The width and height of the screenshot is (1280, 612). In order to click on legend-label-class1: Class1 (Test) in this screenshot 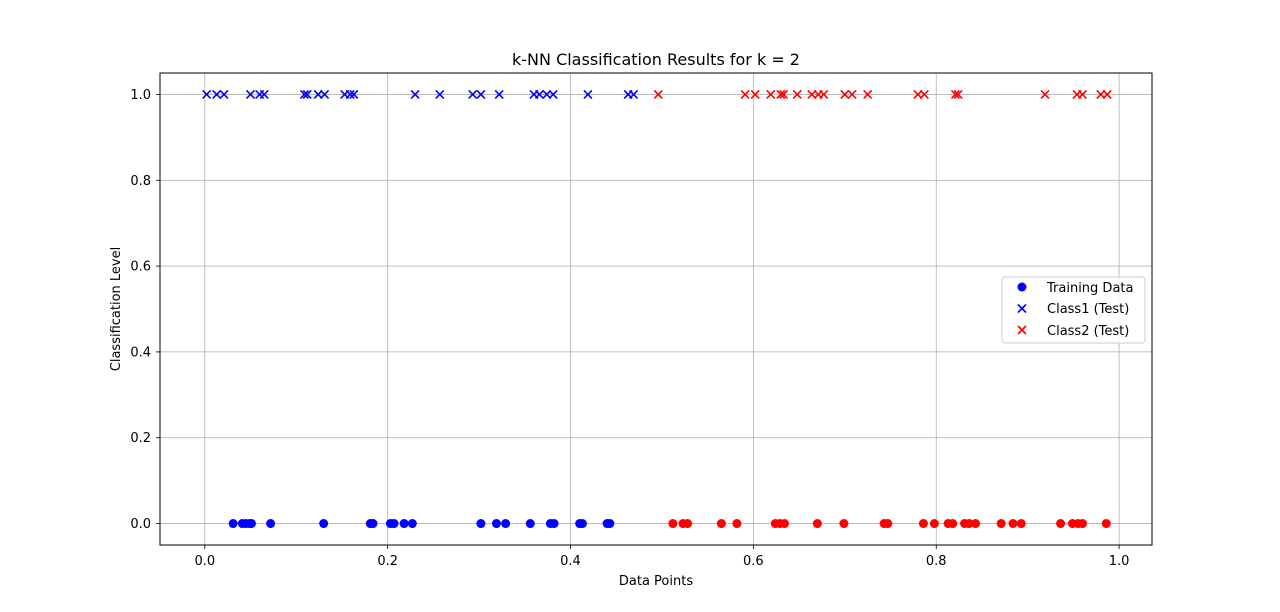, I will do `click(1088, 309)`.